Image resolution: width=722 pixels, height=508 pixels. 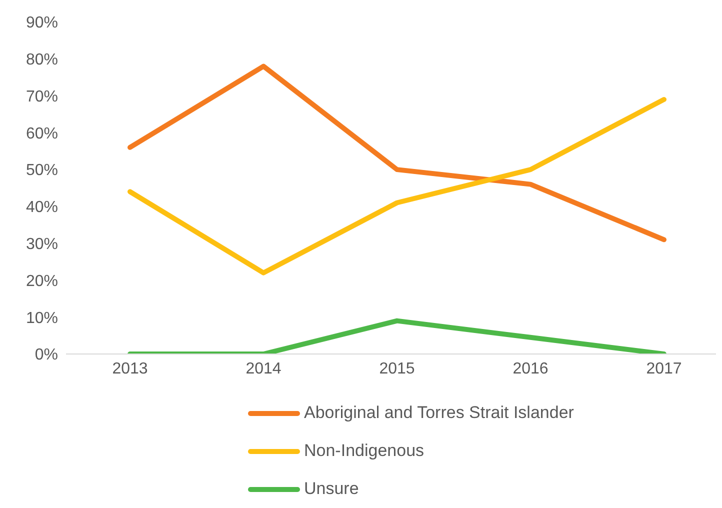 I want to click on legend-label: Aboriginal and Torres Strait Islander, so click(x=439, y=413).